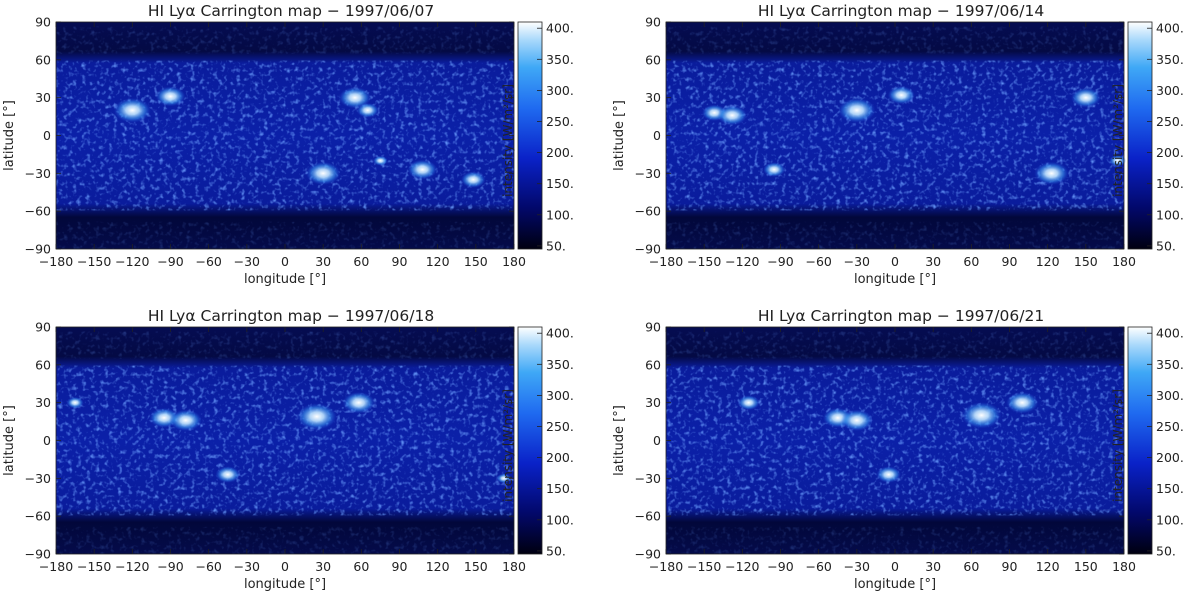 The image size is (1200, 596). I want to click on colorbar-tick-label: 350., so click(560, 364).